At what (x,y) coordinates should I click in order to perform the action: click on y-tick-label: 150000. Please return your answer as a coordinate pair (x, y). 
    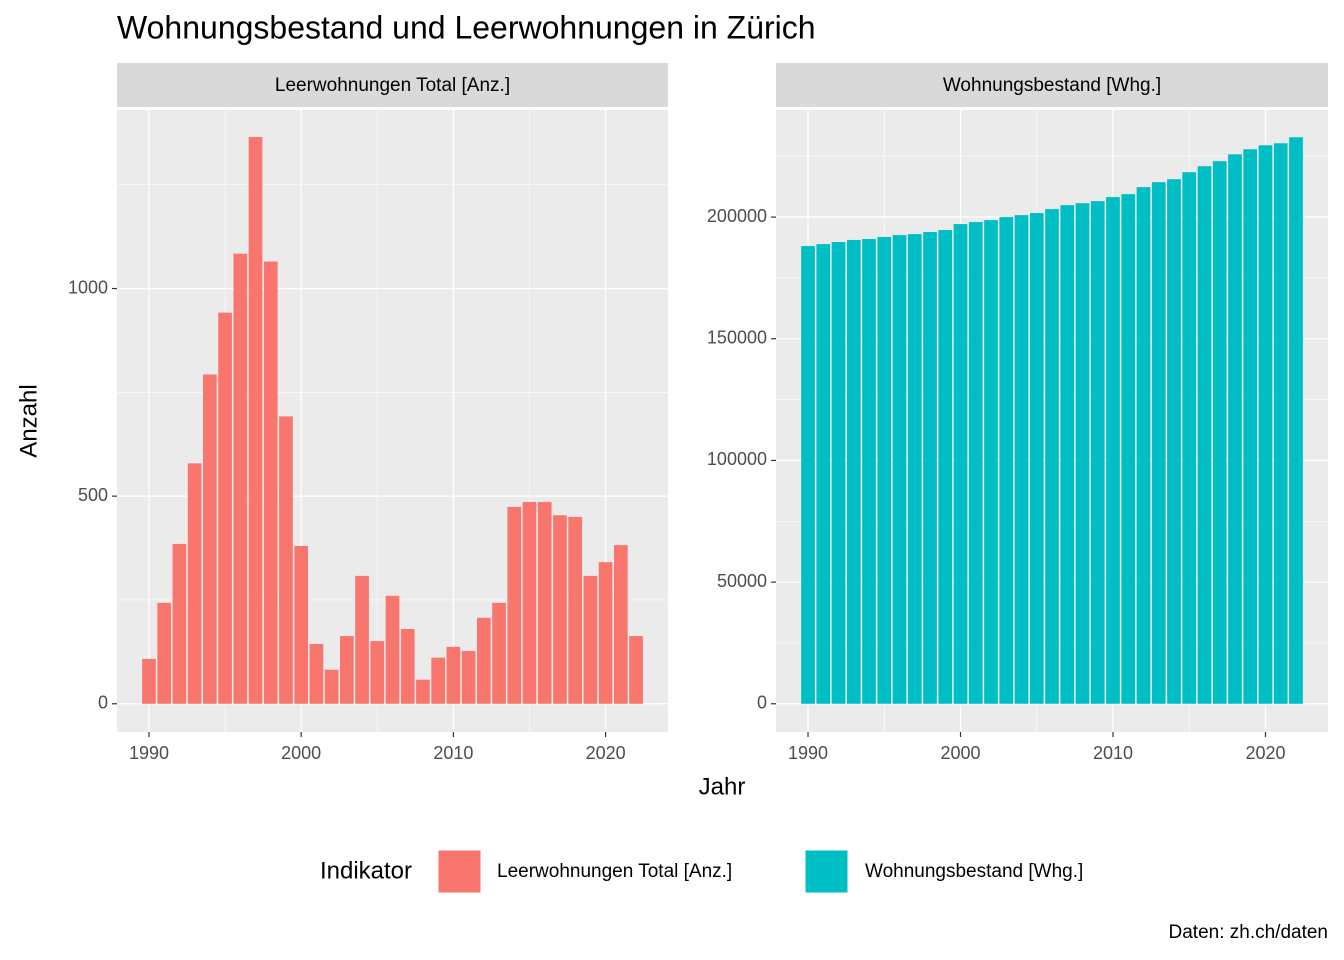
    Looking at the image, I should click on (737, 337).